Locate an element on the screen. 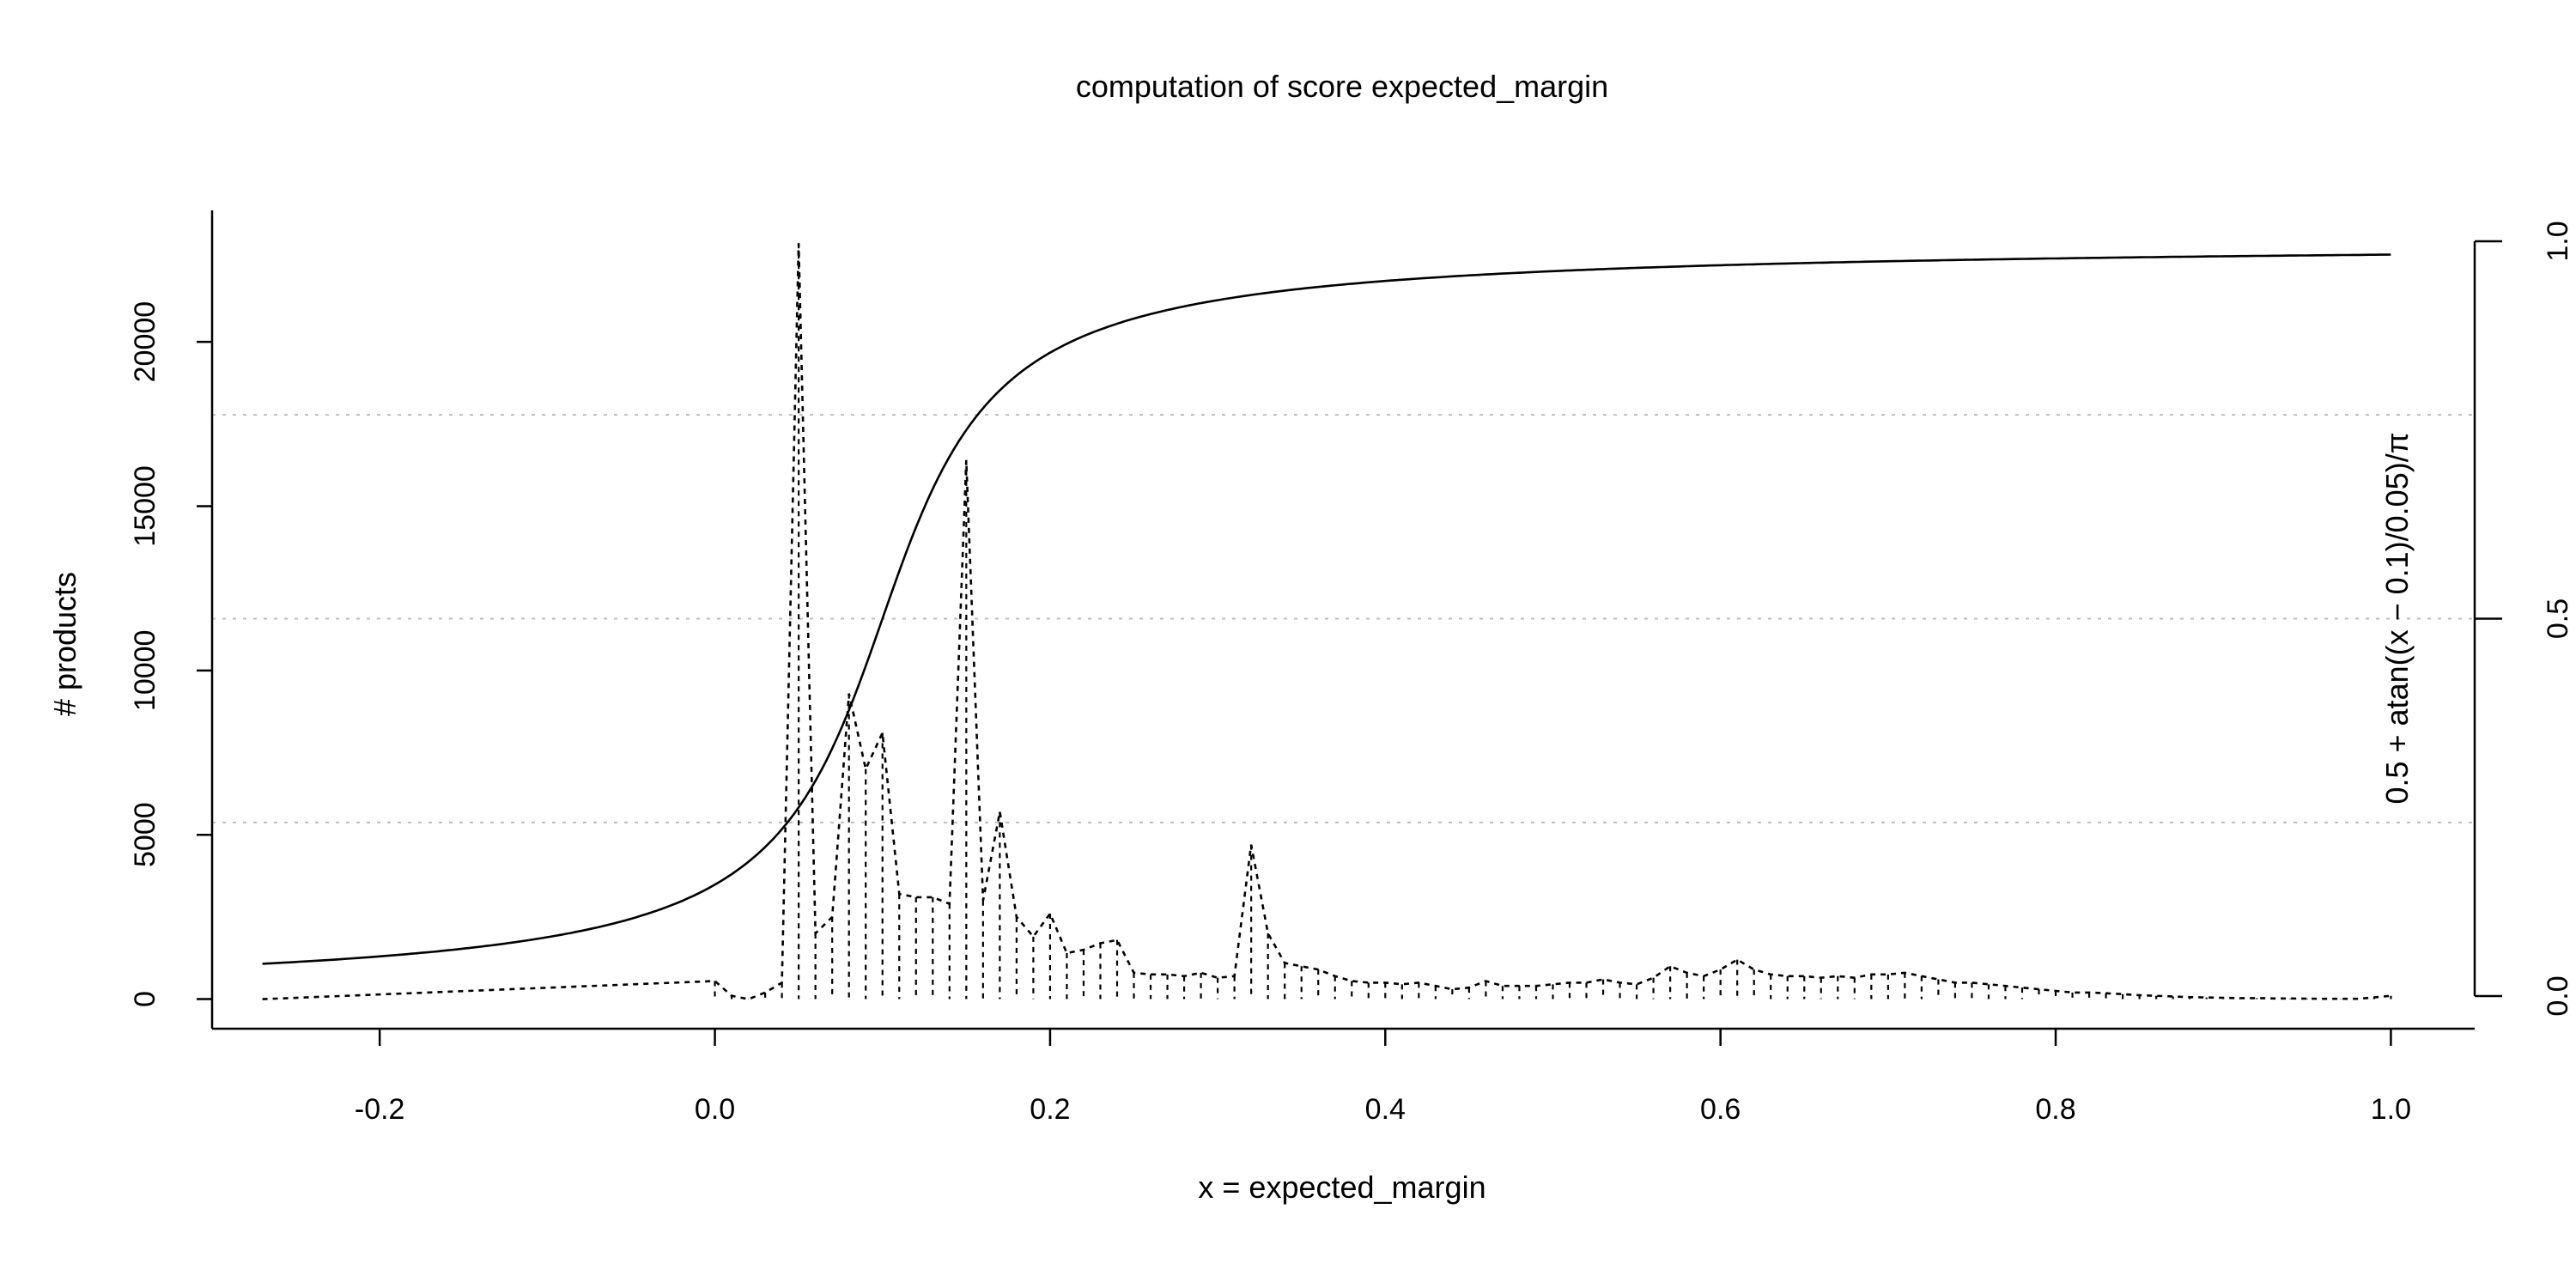 The width and height of the screenshot is (2576, 1288). right-y-axis: 0.0 0.5 1.0 is located at coordinates (2523, 619).